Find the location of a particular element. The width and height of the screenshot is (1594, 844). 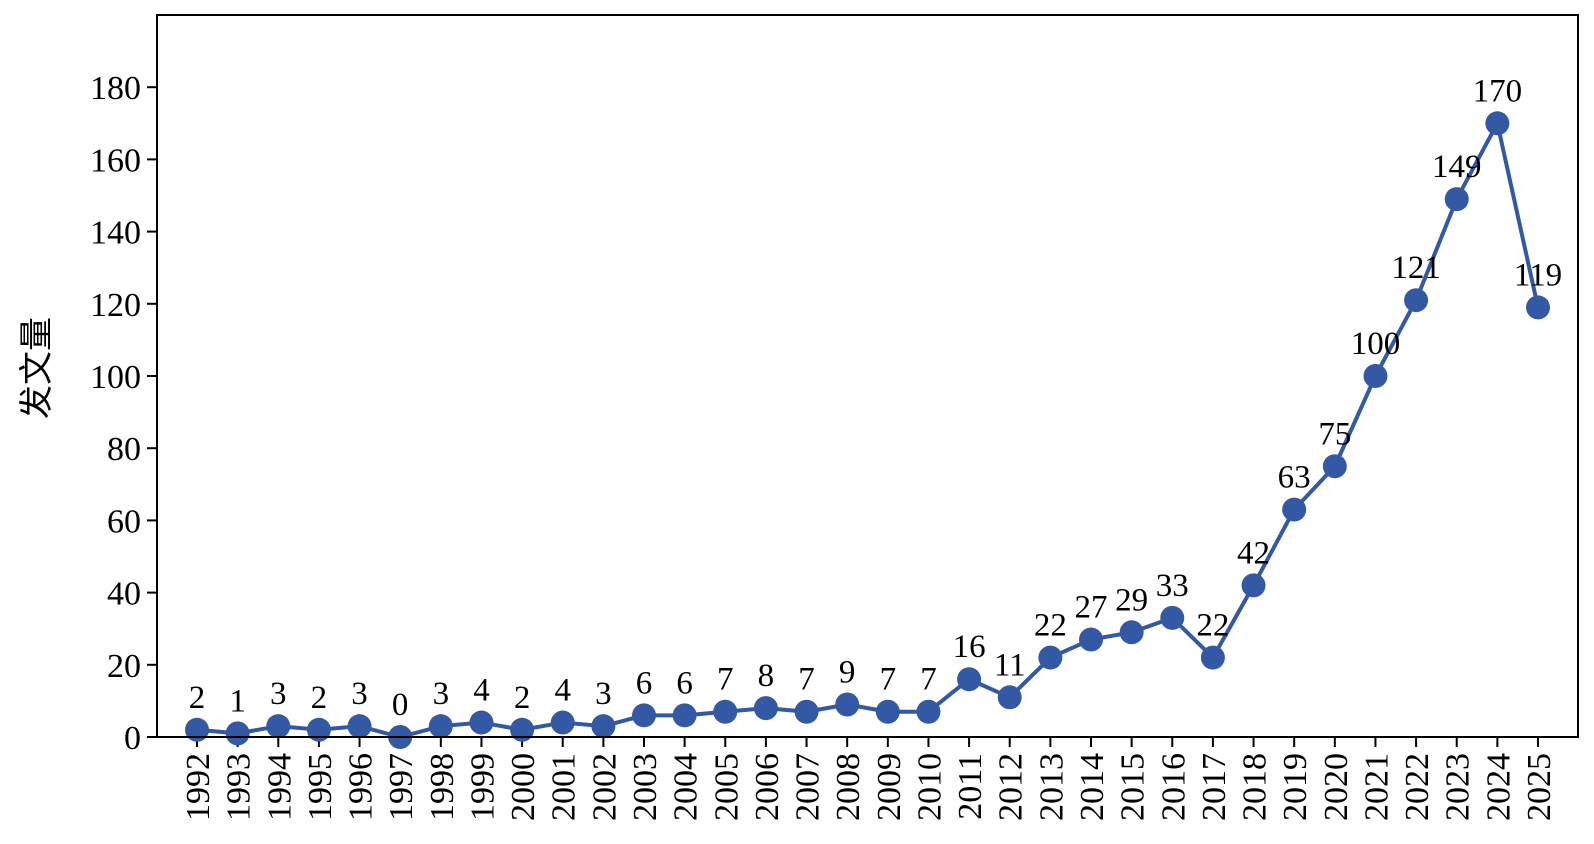

x-tick-label: 2004 is located at coordinates (686, 787).